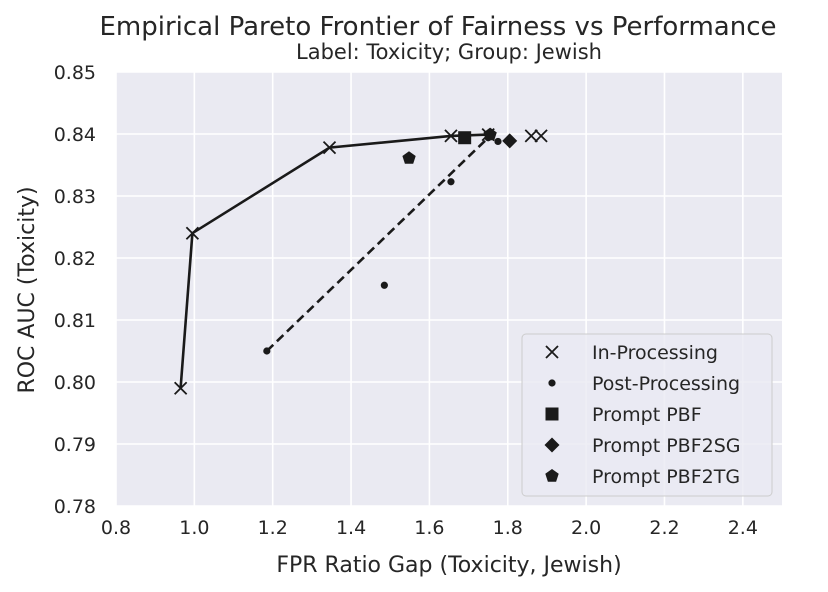  I want to click on legend-marker-prompt-pbf2sg, so click(552, 445).